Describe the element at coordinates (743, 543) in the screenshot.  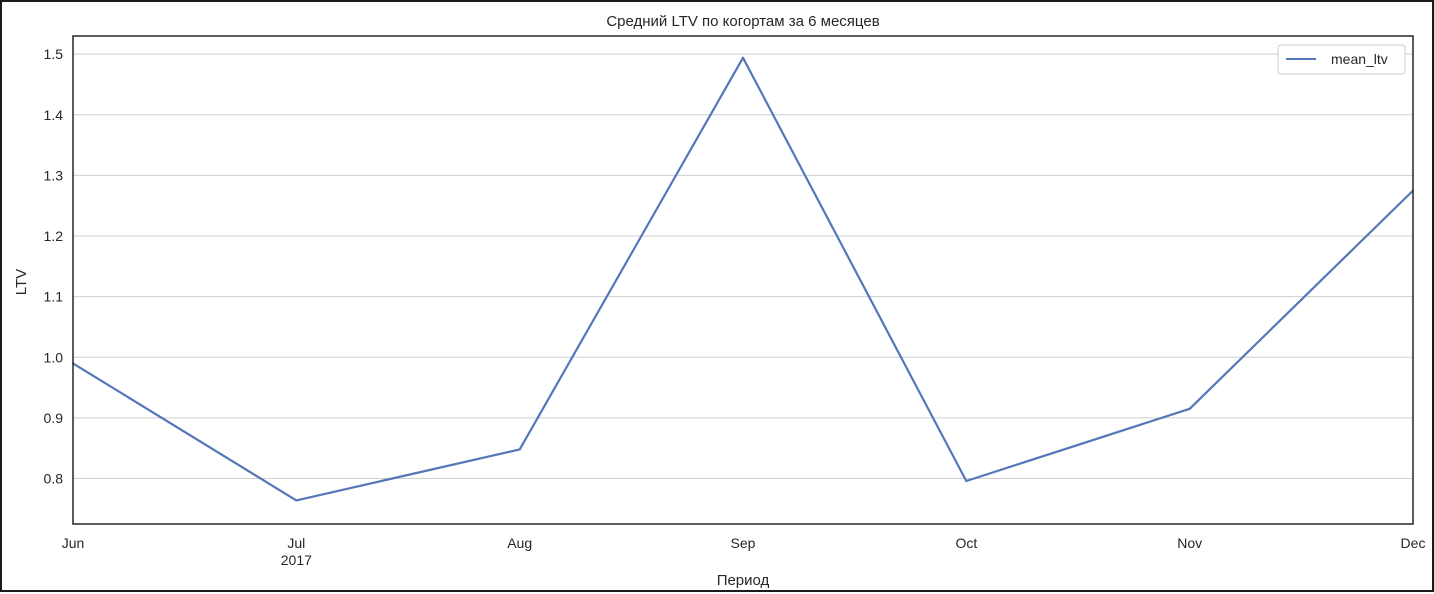
I see `x-tick-label: Sep` at that location.